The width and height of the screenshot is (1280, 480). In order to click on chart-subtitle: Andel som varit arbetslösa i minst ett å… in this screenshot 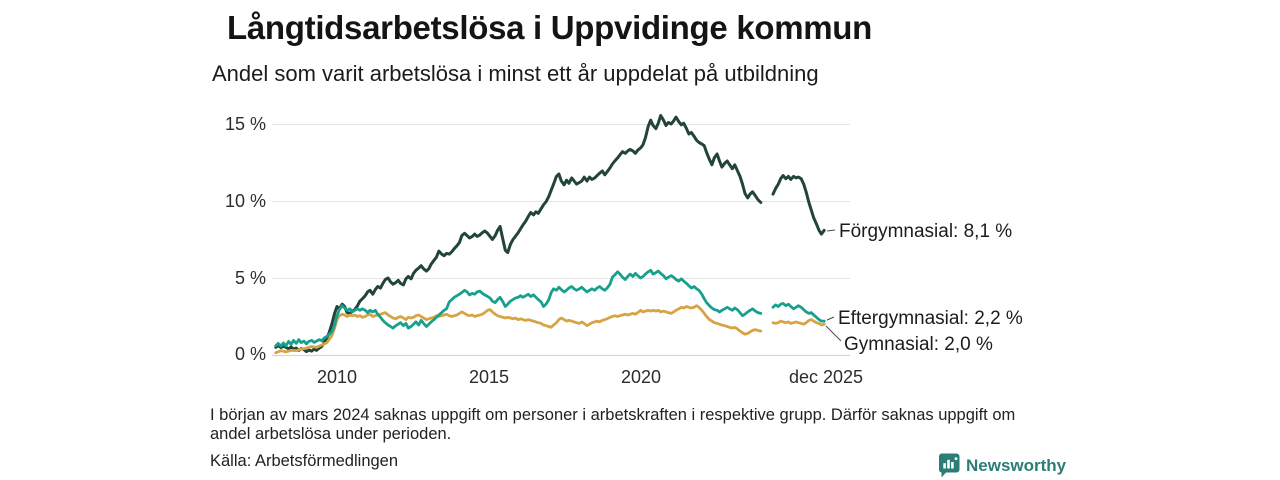, I will do `click(515, 73)`.